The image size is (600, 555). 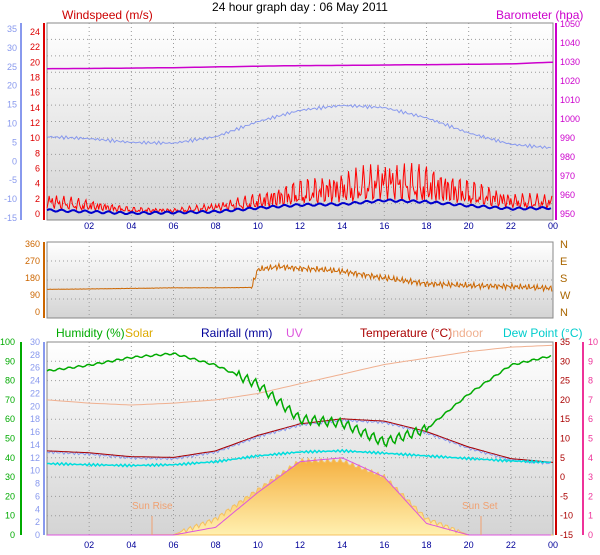 What do you see at coordinates (570, 81) in the screenshot?
I see `y-tick-label: 1020` at bounding box center [570, 81].